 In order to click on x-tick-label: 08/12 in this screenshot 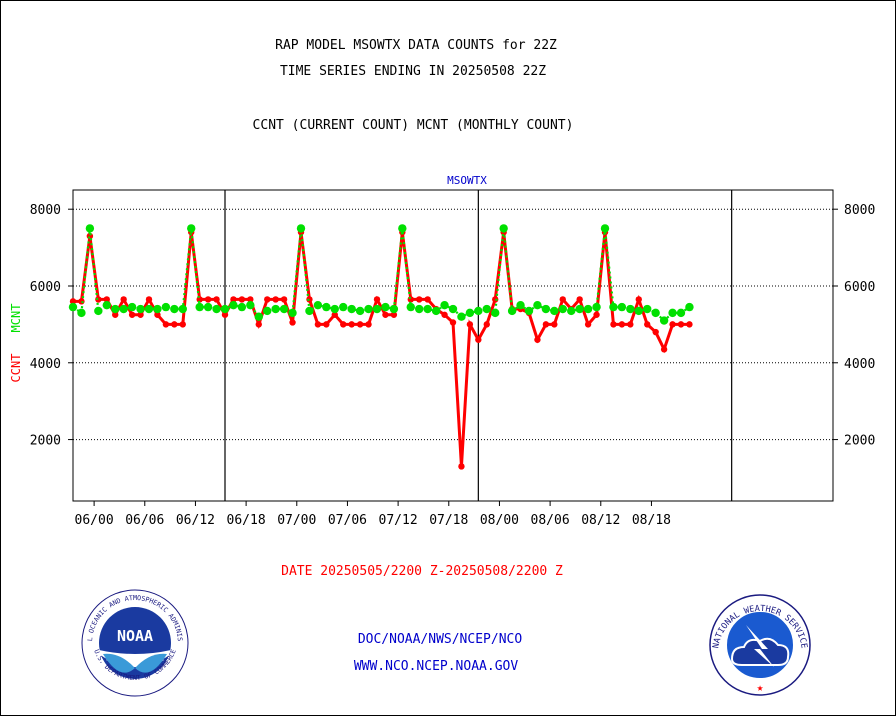, I will do `click(600, 520)`.